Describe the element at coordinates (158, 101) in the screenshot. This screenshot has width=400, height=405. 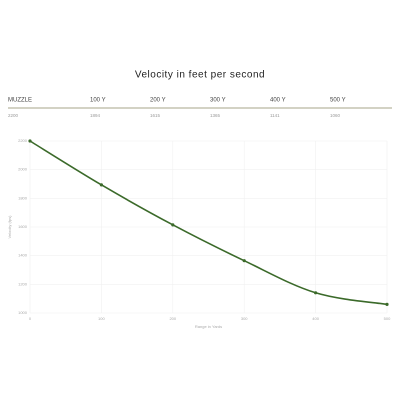
I see `table-header: 200 Y` at that location.